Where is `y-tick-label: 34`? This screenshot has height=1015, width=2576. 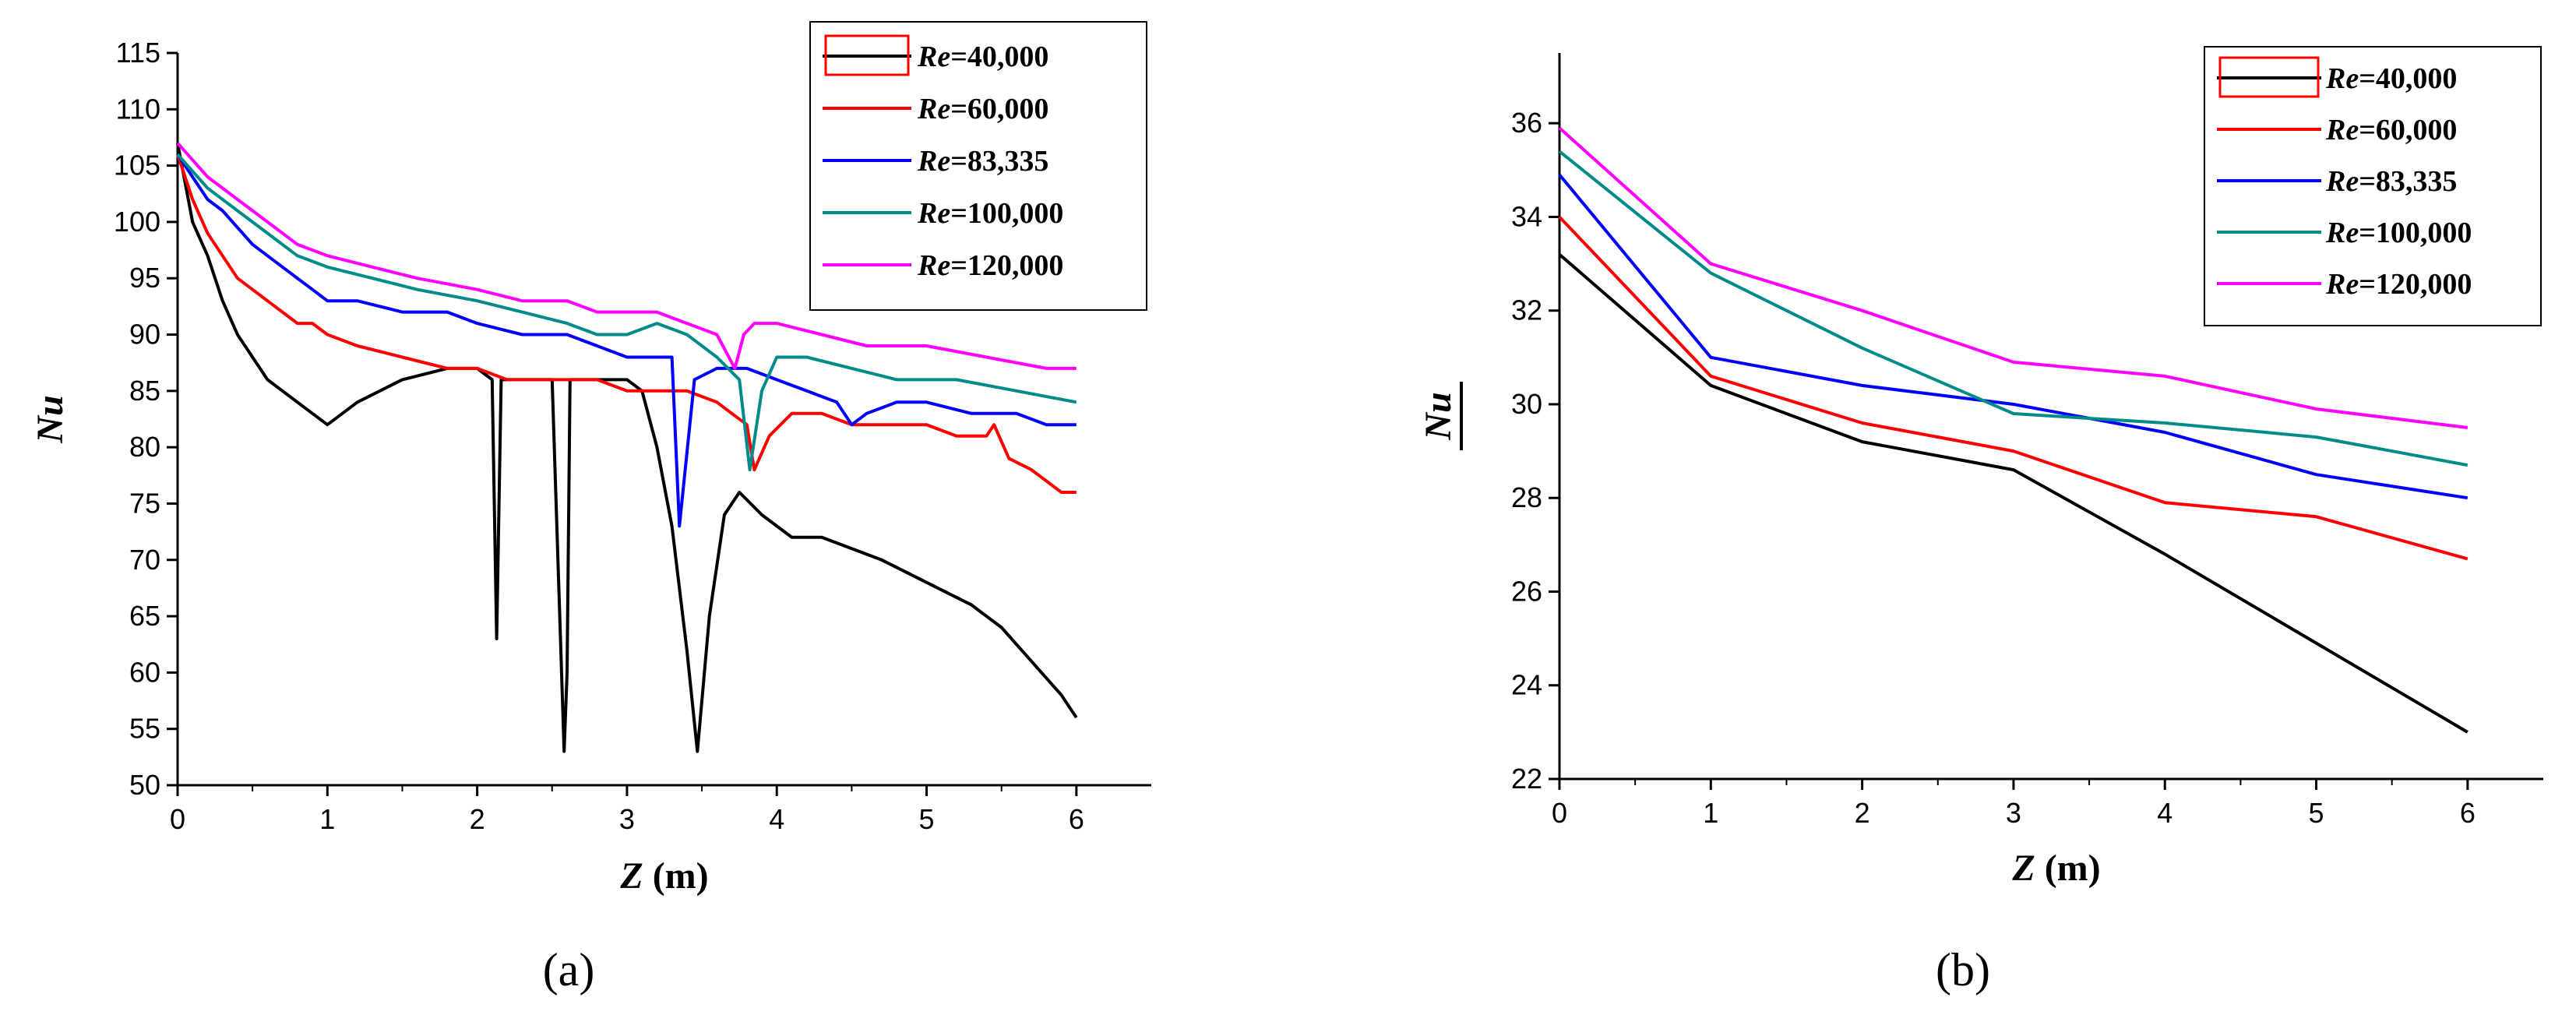
y-tick-label: 34 is located at coordinates (1526, 216).